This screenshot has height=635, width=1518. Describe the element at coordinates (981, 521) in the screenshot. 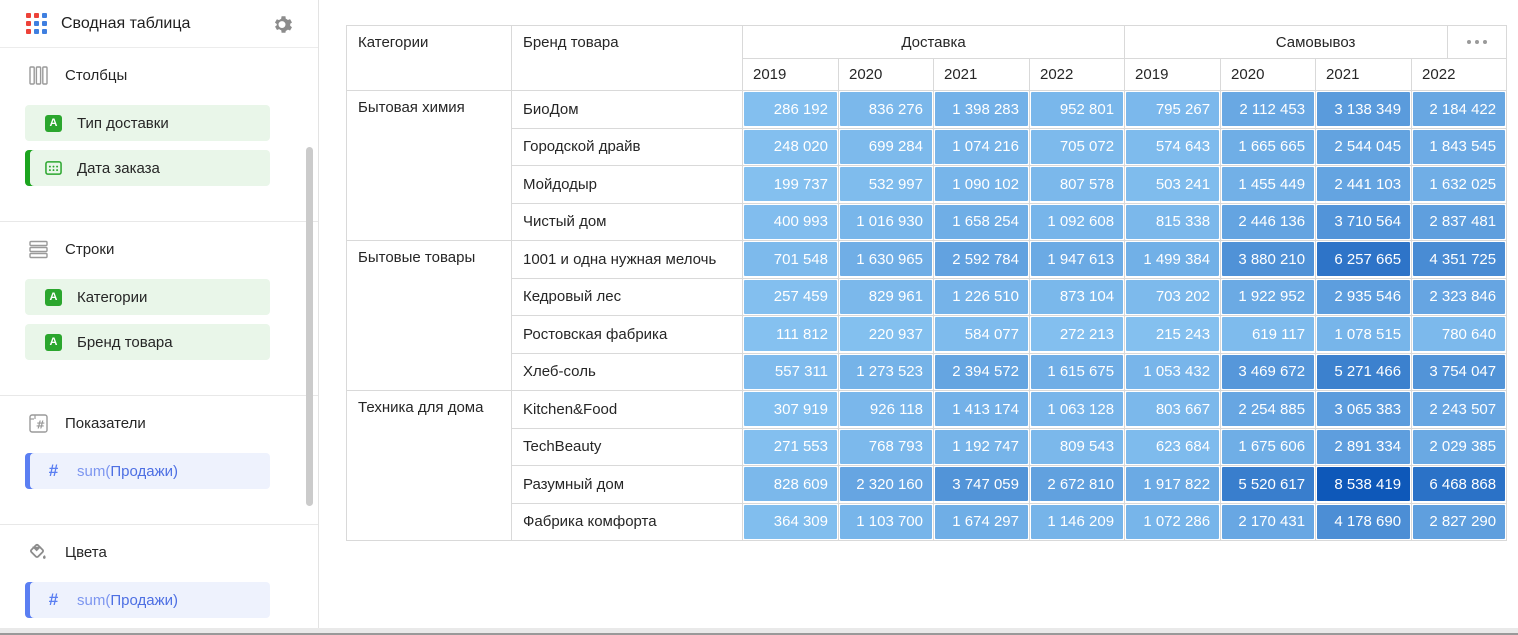

I see `value-cell: 1 674 297` at that location.